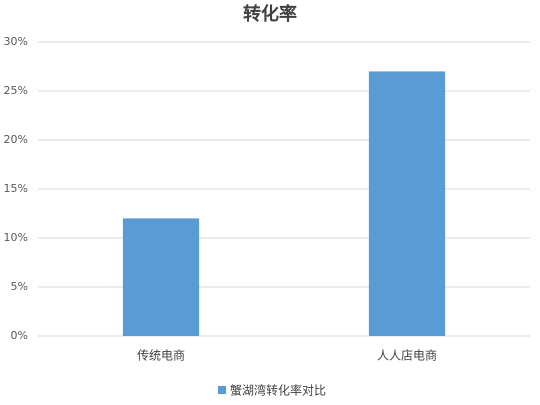 The height and width of the screenshot is (405, 540). Describe the element at coordinates (278, 390) in the screenshot. I see `legend-label: 蟹湖湾转化率对比` at that location.